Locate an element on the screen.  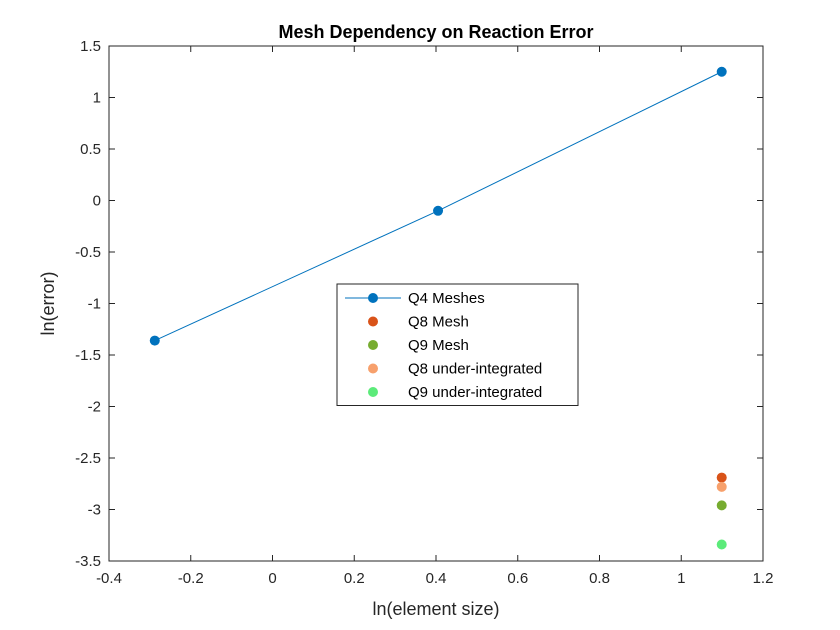
y-tick-label: 0.5 is located at coordinates (90, 149).